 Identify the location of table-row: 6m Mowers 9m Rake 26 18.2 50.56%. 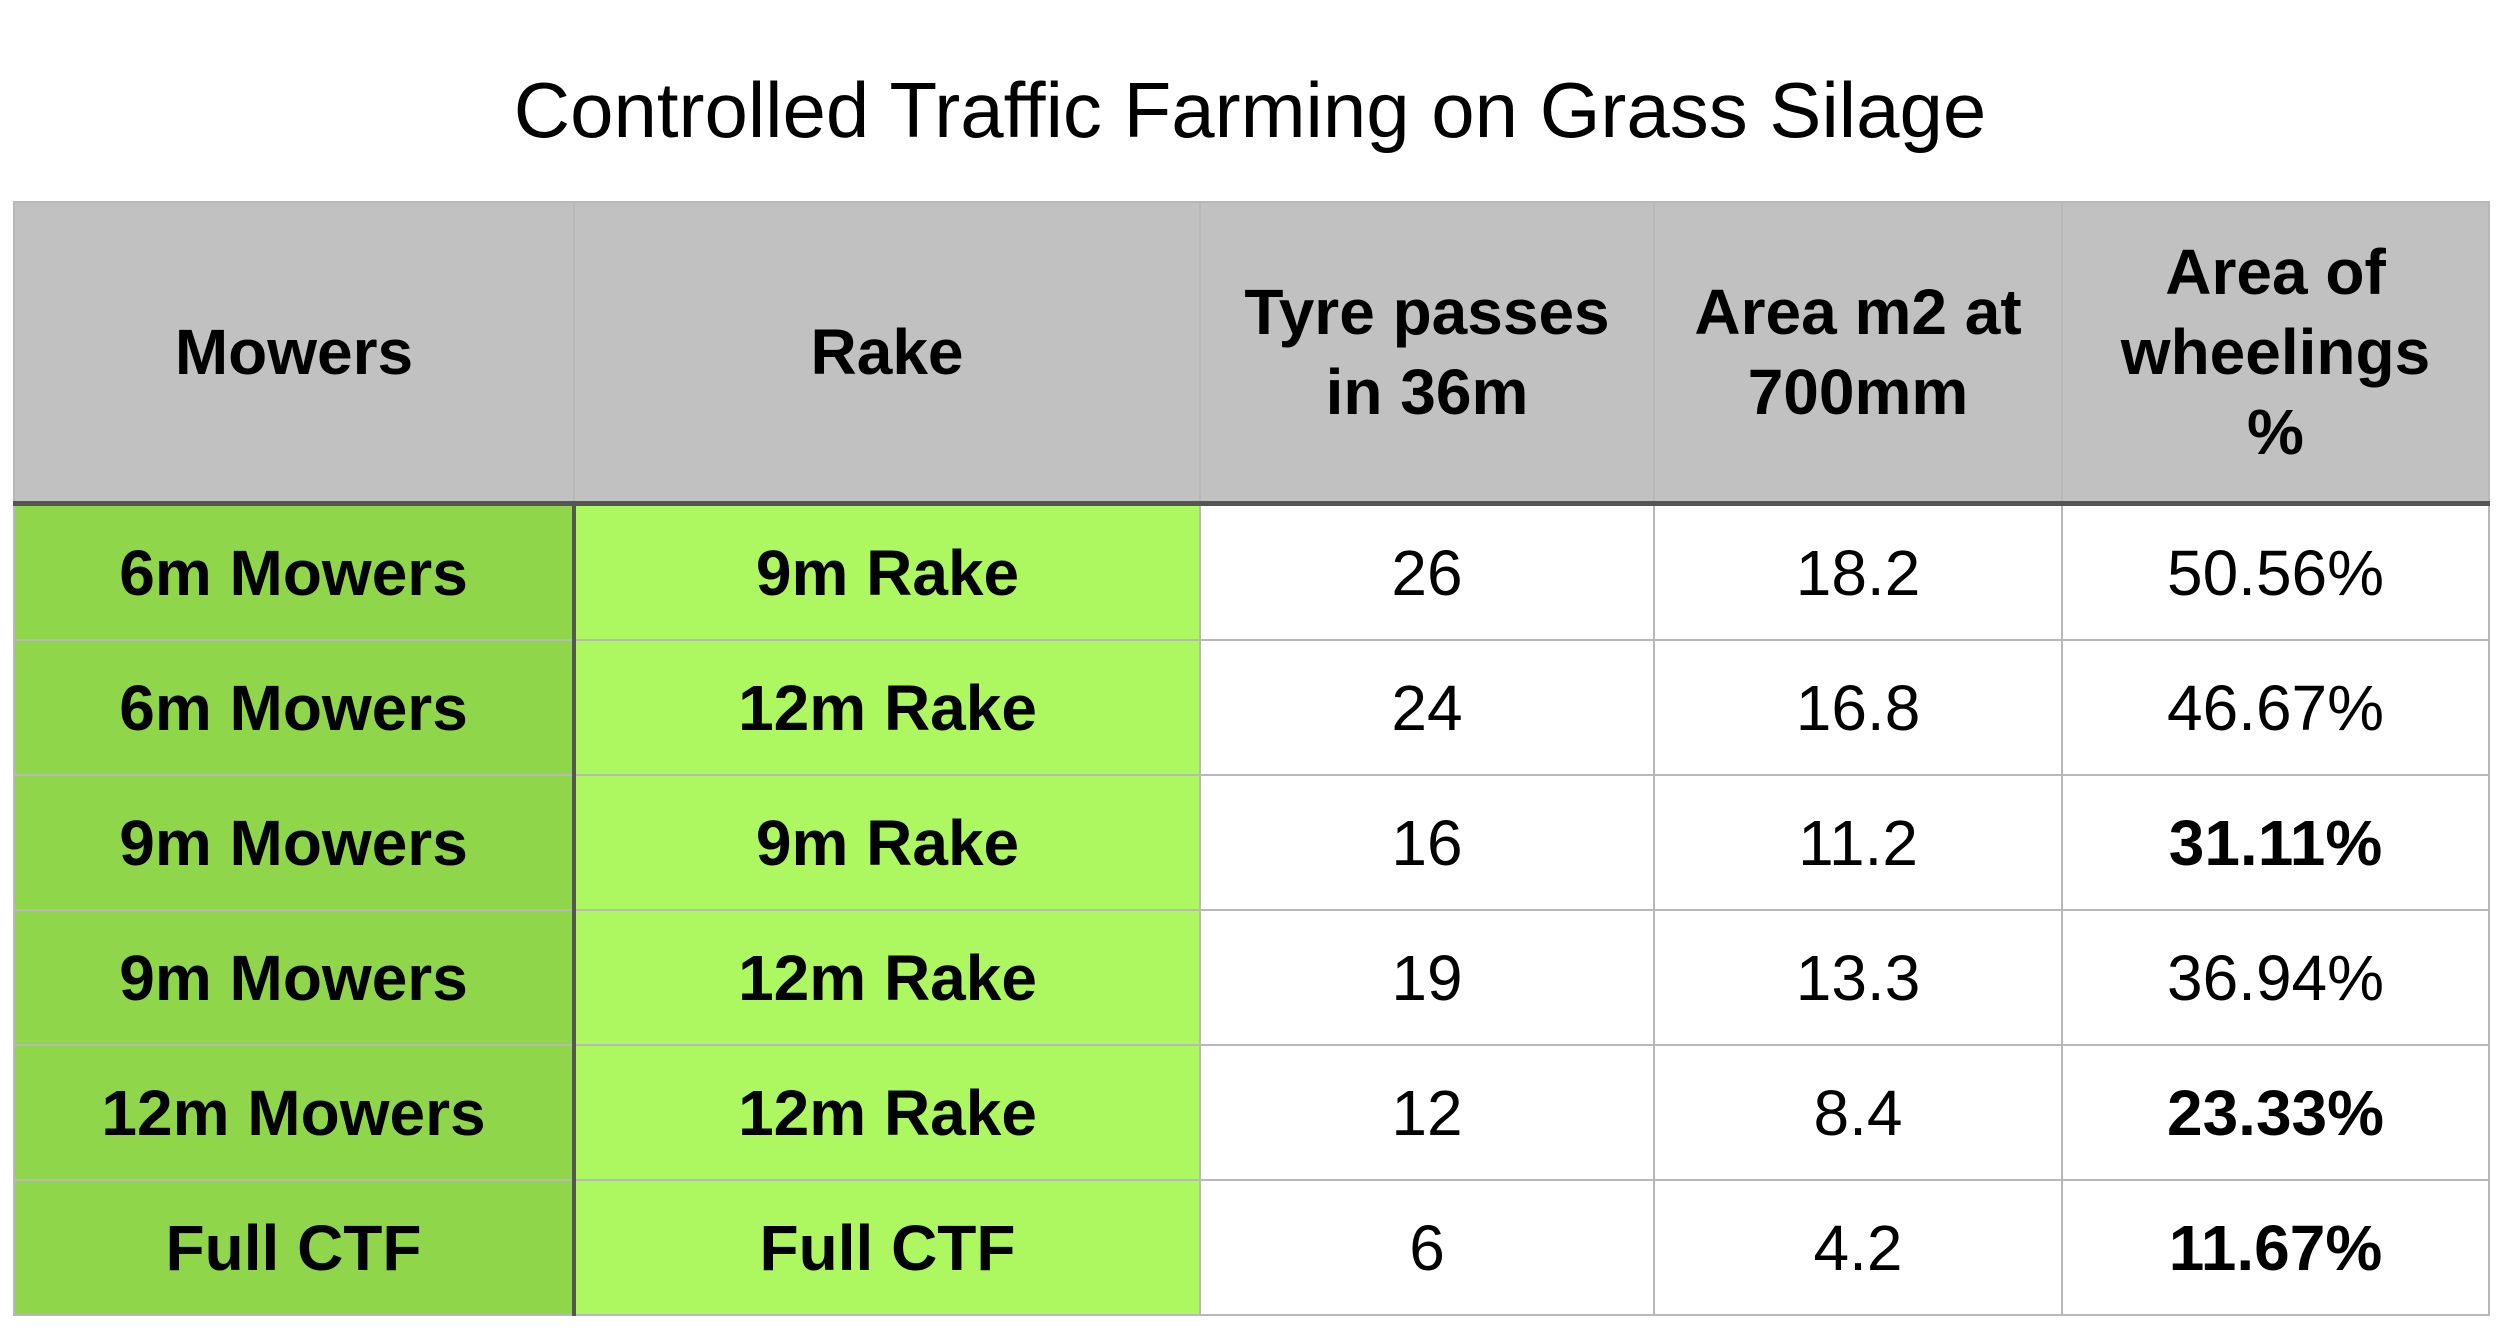
(1251, 571).